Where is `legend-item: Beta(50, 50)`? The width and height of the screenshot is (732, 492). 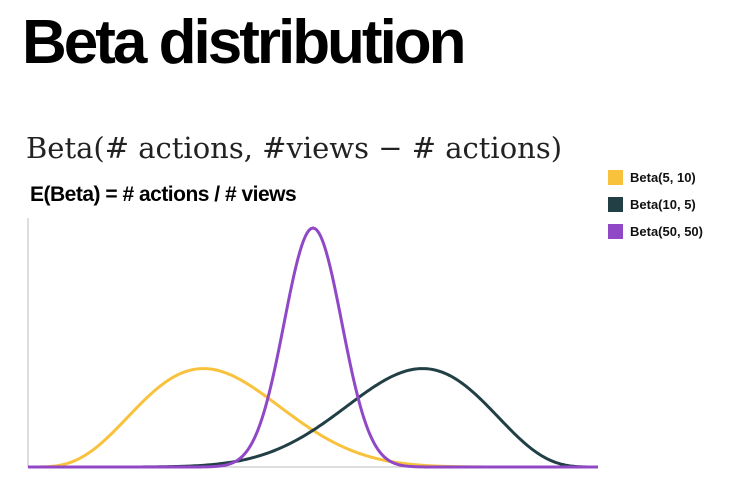
legend-item: Beta(50, 50) is located at coordinates (655, 231).